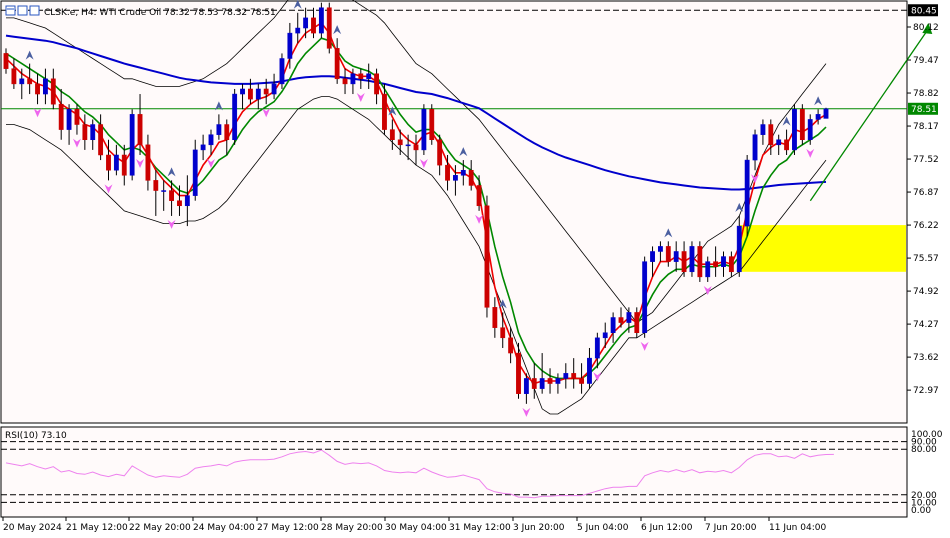  I want to click on window-restore-icon, so click(22, 10).